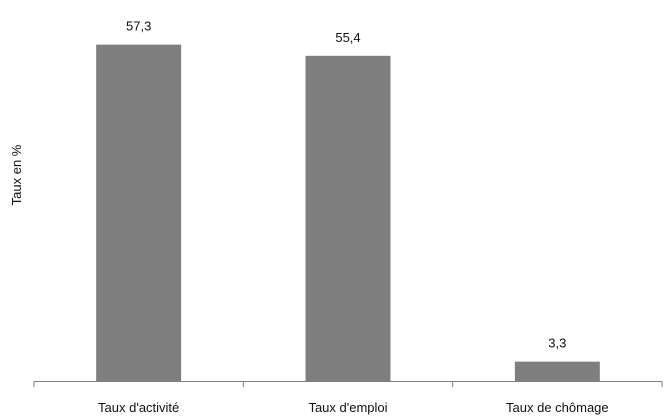  Describe the element at coordinates (347, 37) in the screenshot. I see `data-label: 55,4` at that location.